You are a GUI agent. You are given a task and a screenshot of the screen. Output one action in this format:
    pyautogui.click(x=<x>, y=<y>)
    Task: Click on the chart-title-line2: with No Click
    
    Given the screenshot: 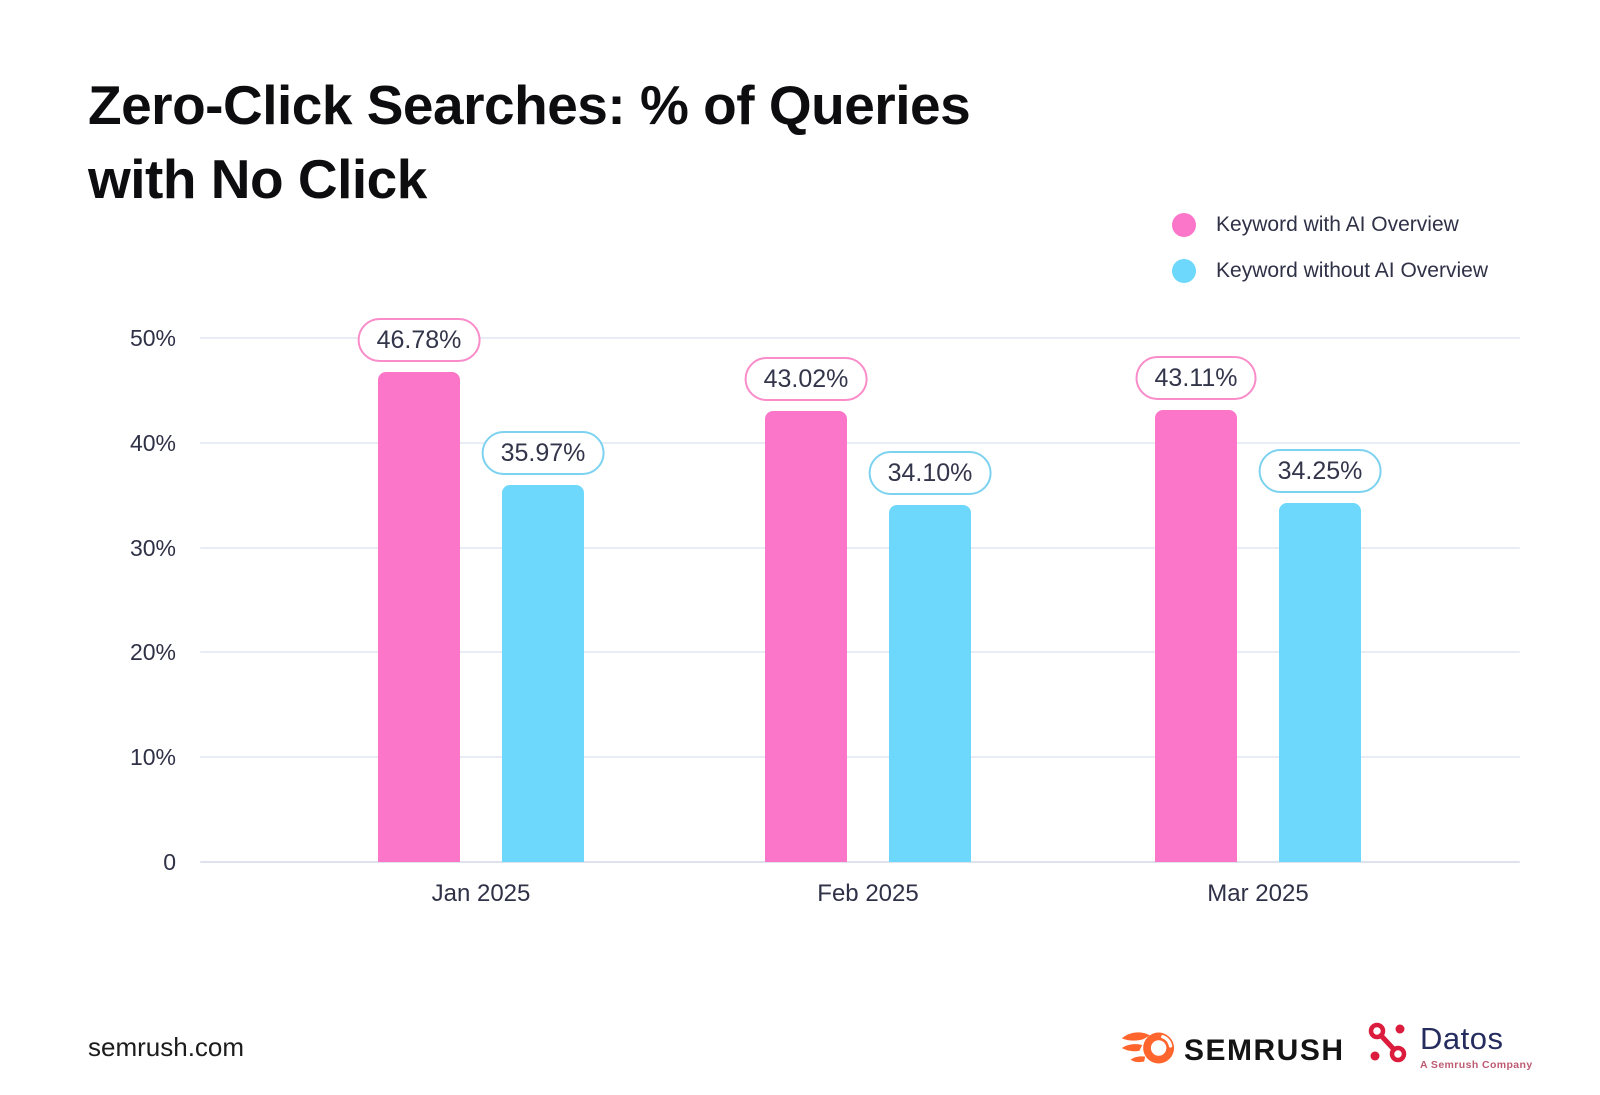 What is the action you would take?
    pyautogui.click(x=257, y=179)
    